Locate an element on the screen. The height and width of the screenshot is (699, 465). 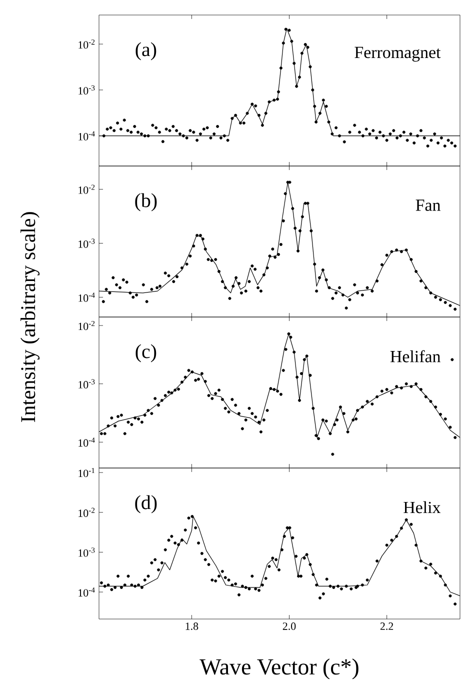
x-axis-title: Wave Vector (c*) is located at coordinates (279, 669).